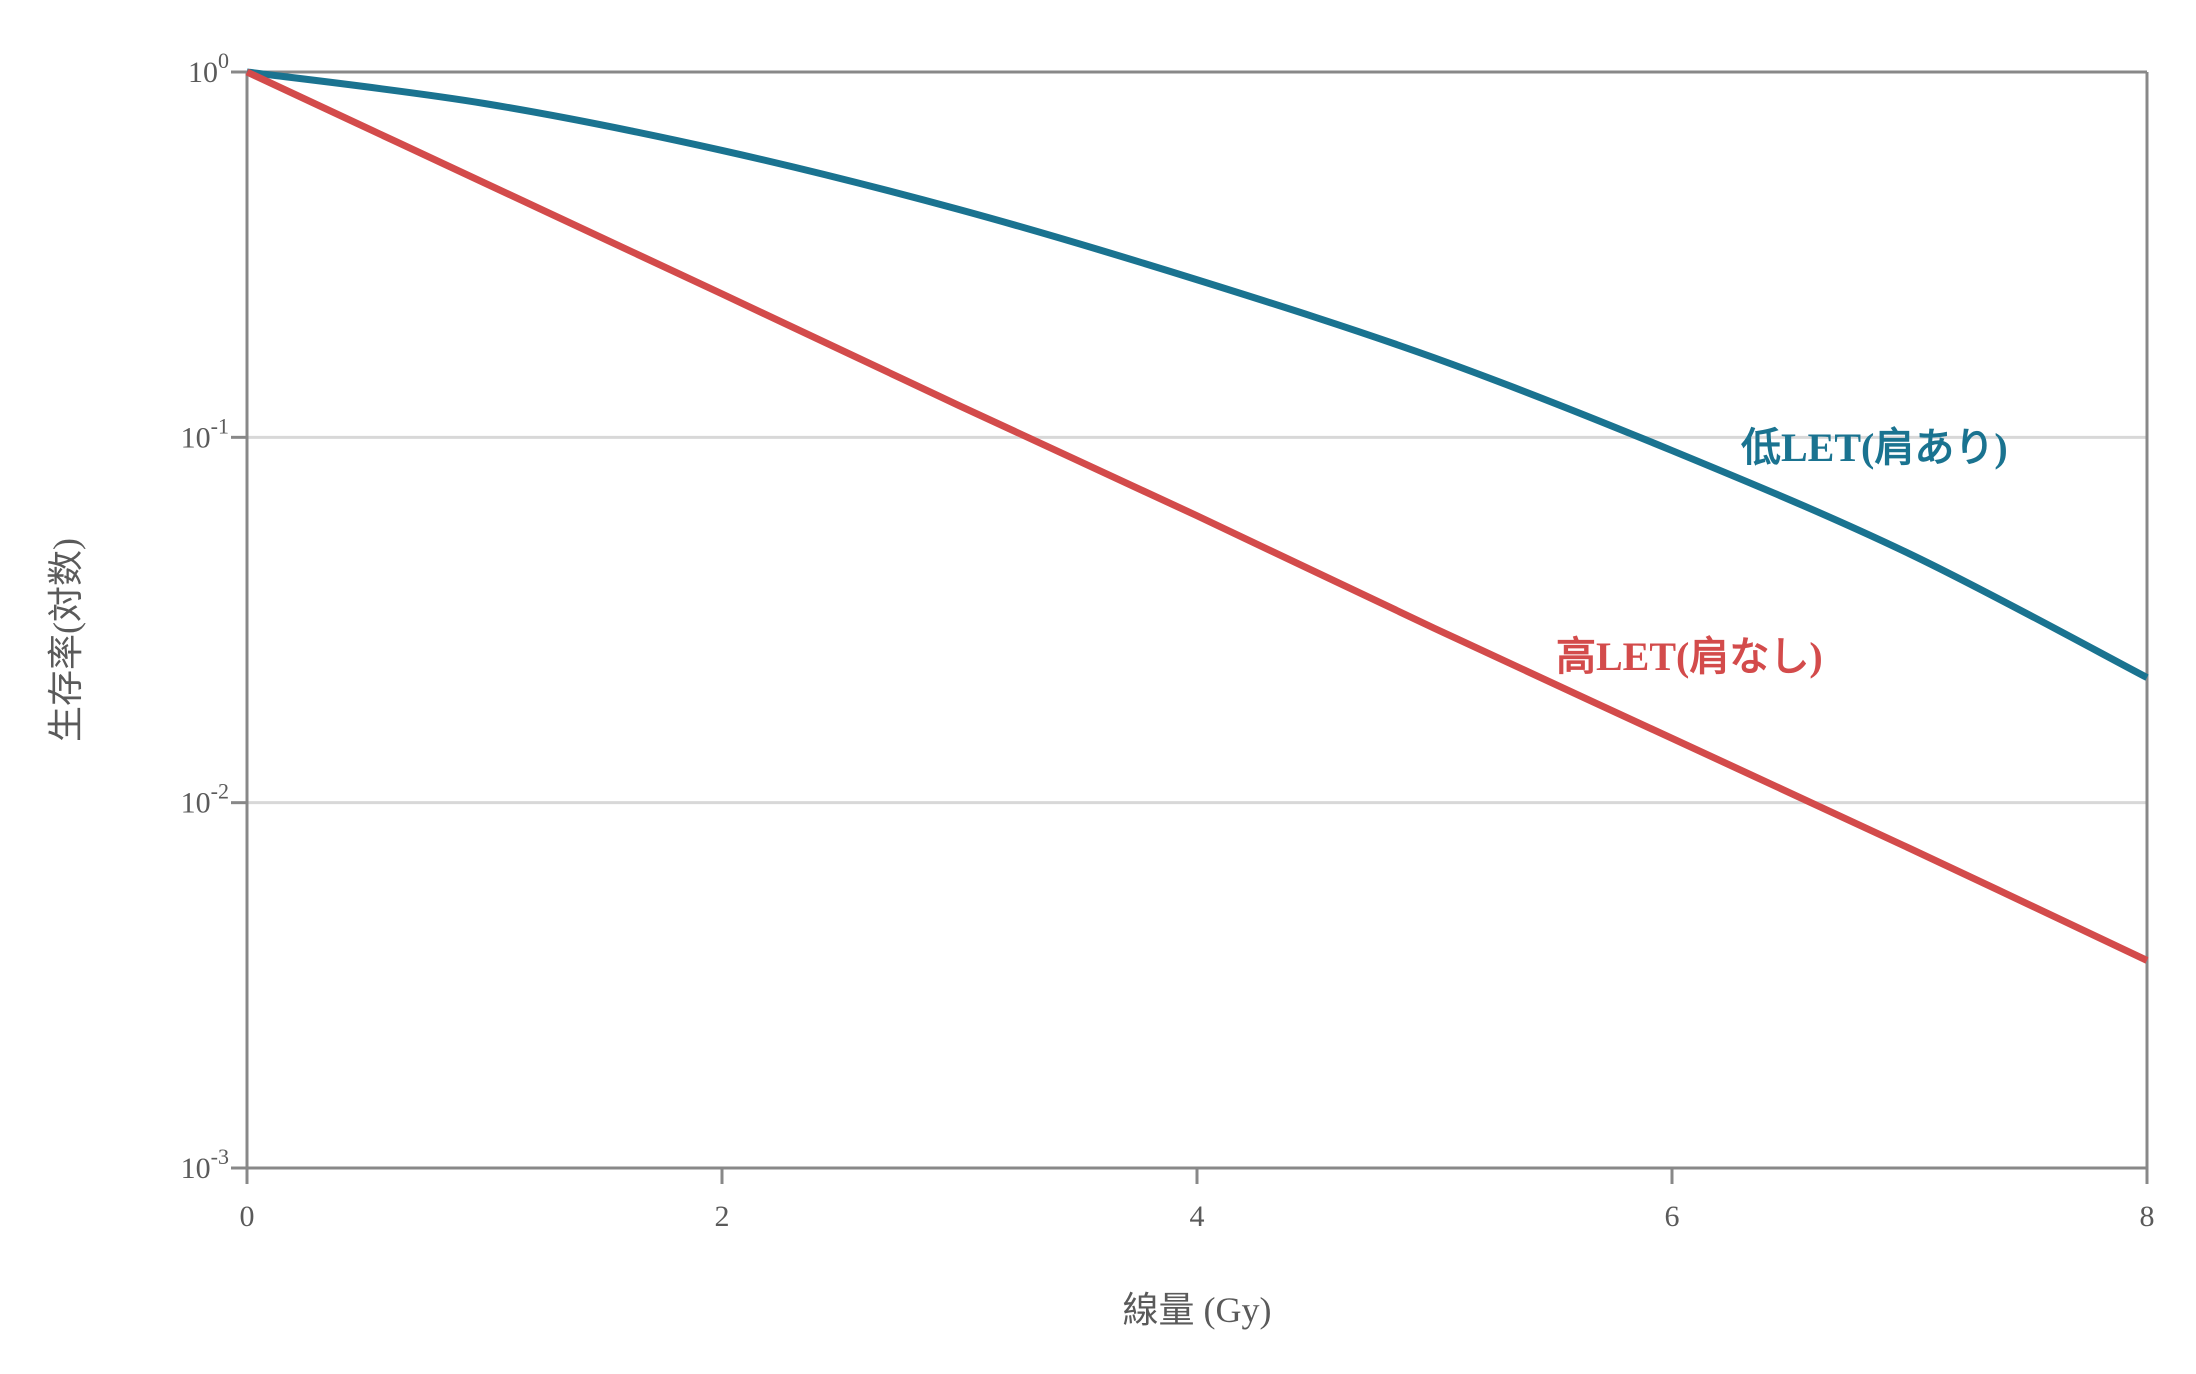 This screenshot has width=2196, height=1374. I want to click on x-tick-label: 2, so click(722, 1216).